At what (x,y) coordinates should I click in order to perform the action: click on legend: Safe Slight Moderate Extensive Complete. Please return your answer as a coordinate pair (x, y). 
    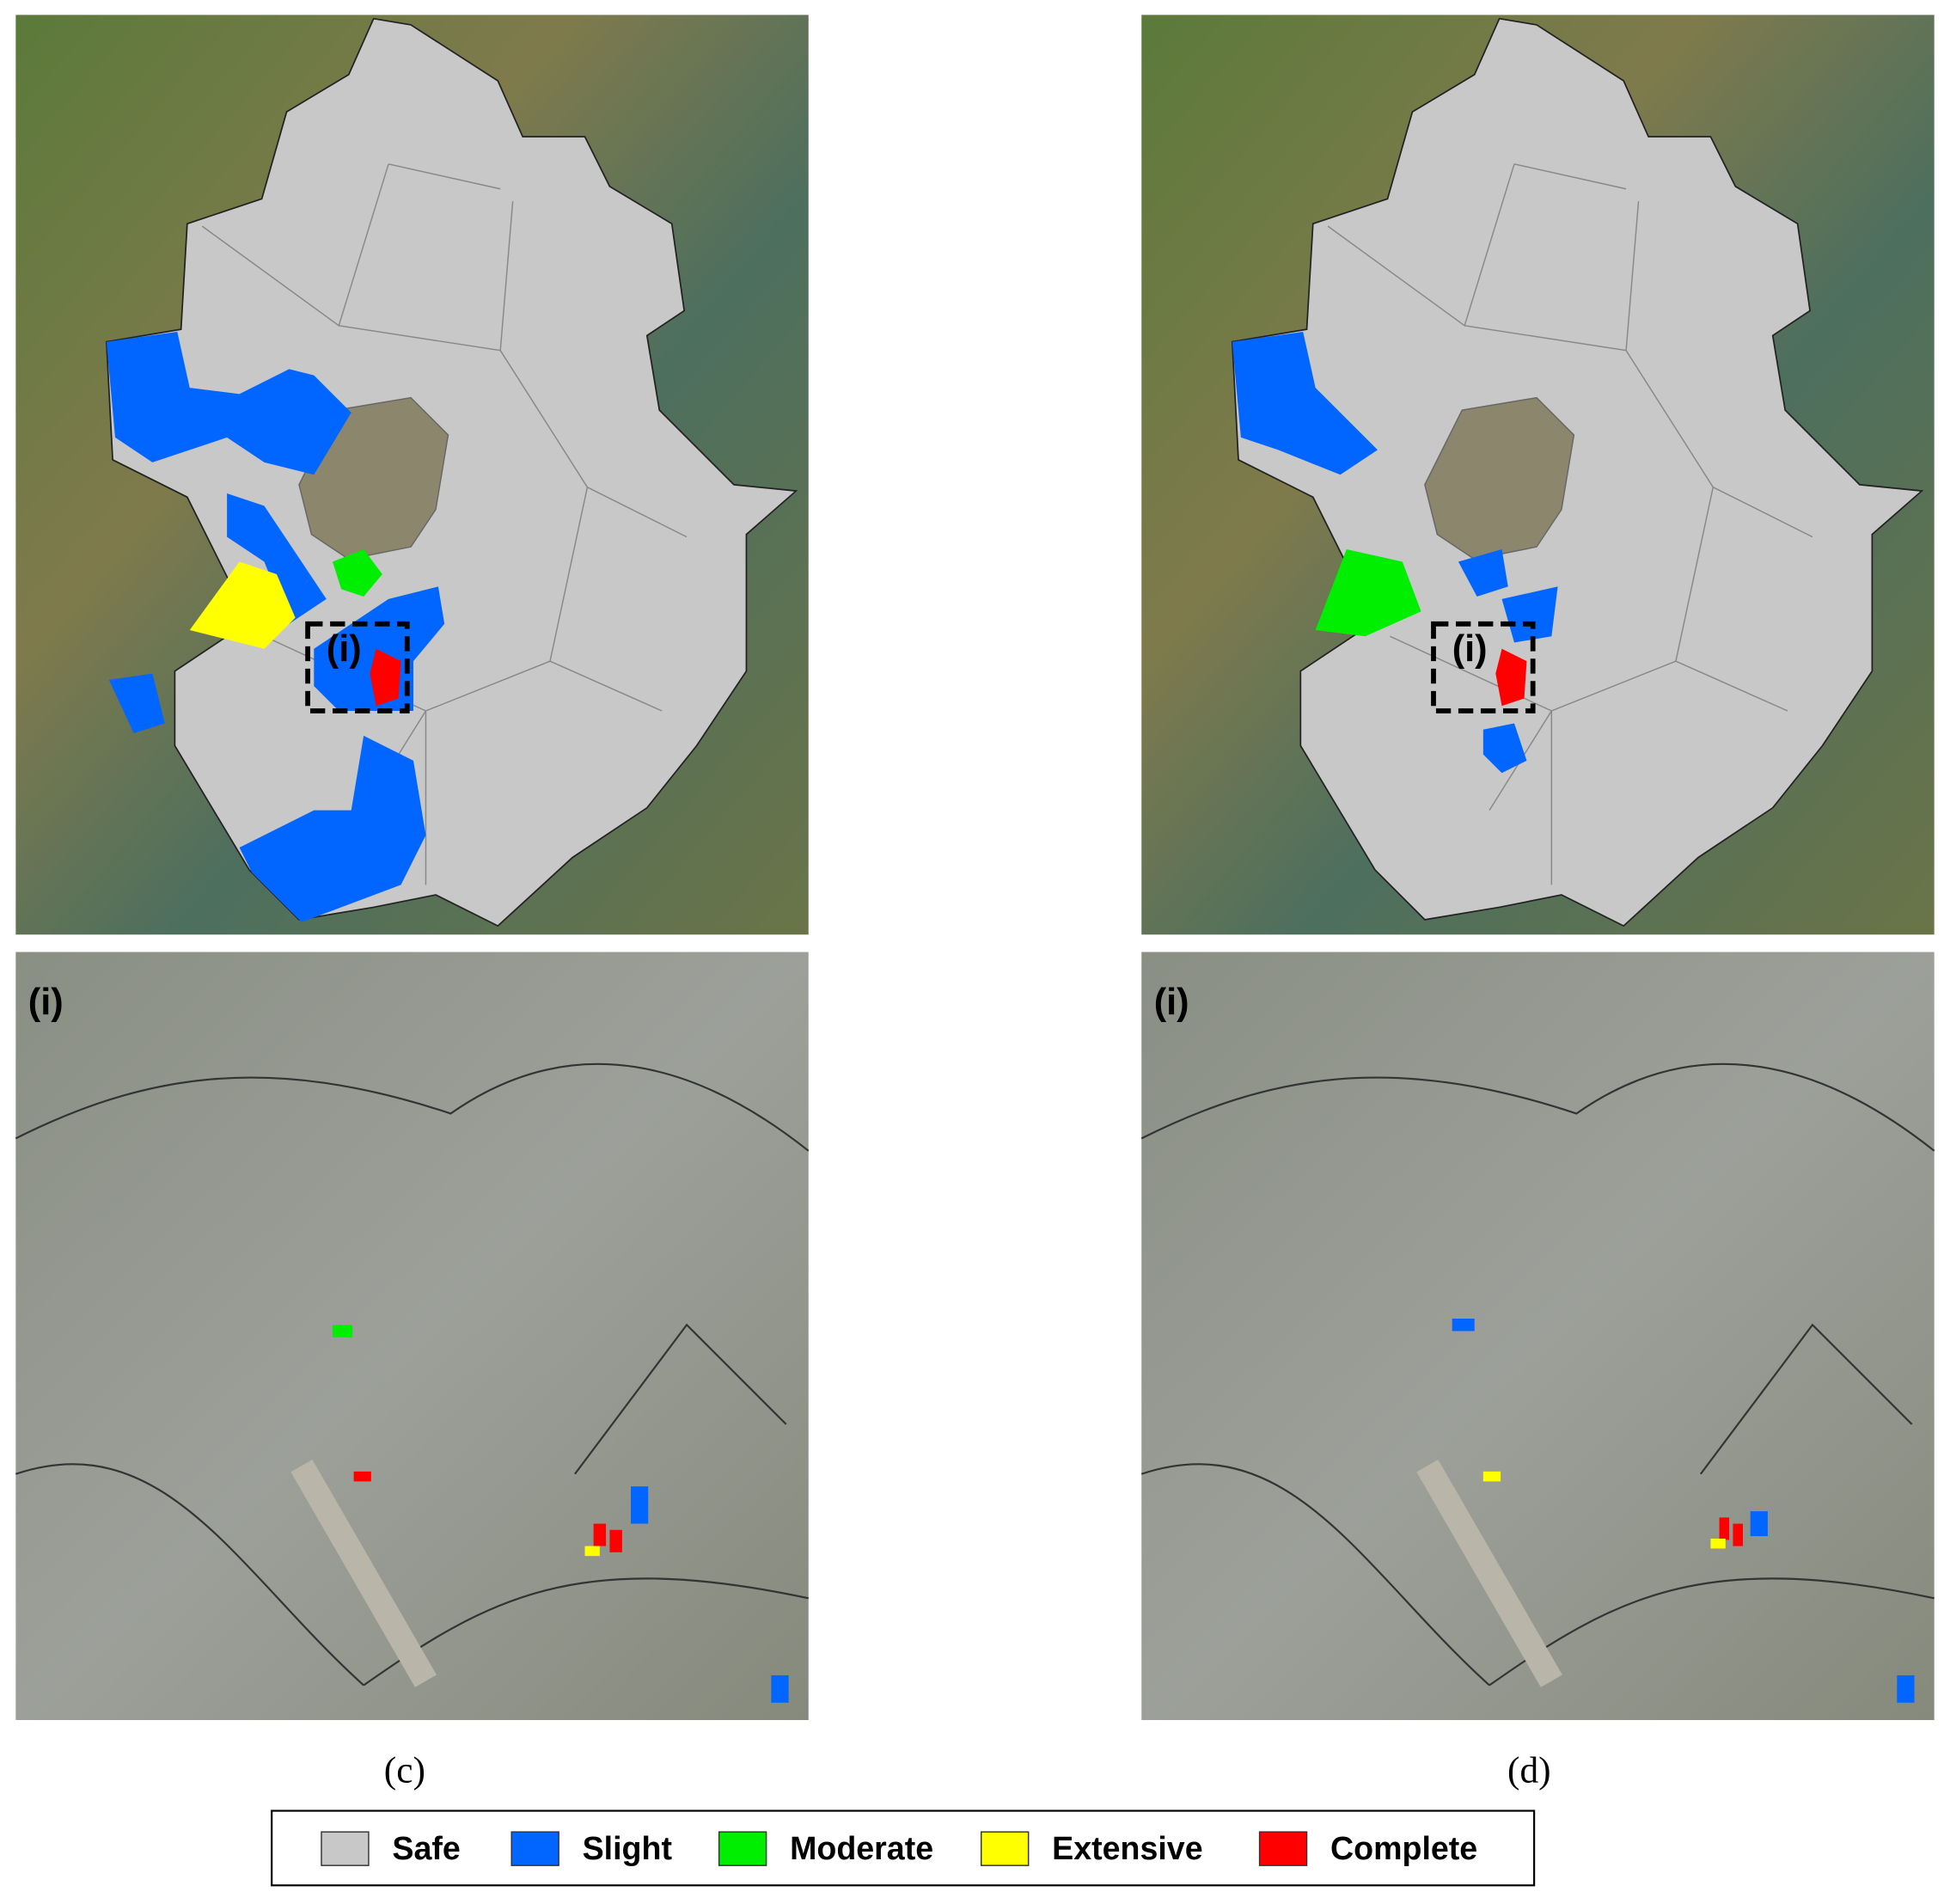
    Looking at the image, I should click on (899, 1848).